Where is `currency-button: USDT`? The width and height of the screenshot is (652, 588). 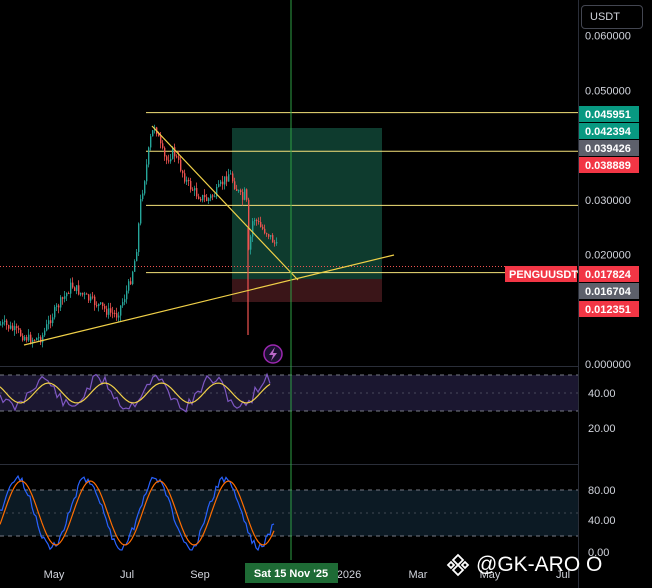
currency-button: USDT is located at coordinates (612, 17).